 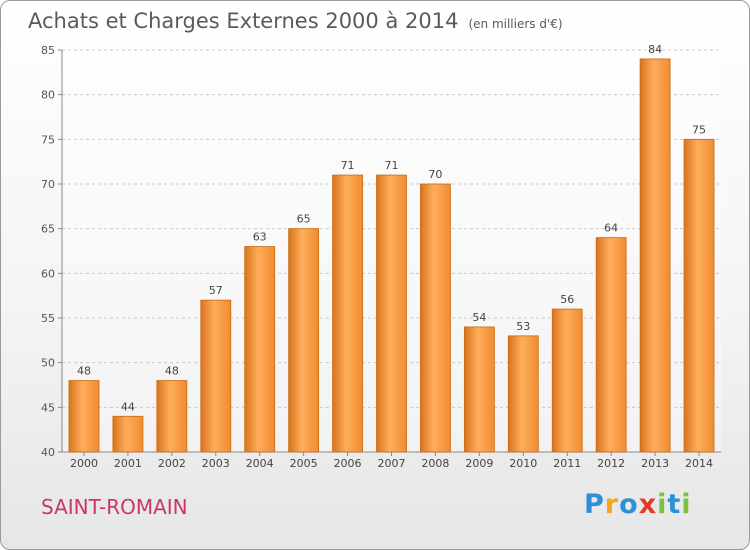 I want to click on bar-value-label: 64, so click(x=611, y=228).